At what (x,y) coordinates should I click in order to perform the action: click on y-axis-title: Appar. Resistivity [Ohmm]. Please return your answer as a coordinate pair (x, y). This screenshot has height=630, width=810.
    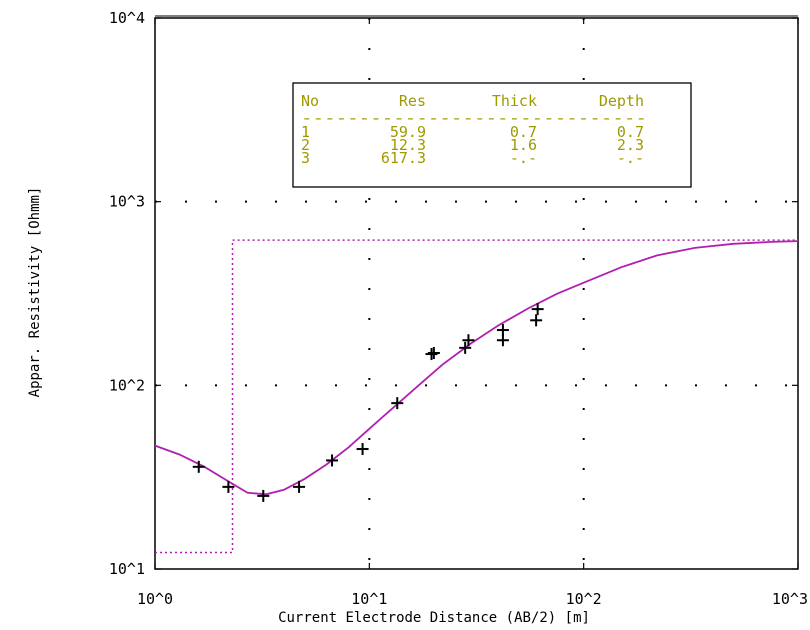
    Looking at the image, I should click on (35, 292).